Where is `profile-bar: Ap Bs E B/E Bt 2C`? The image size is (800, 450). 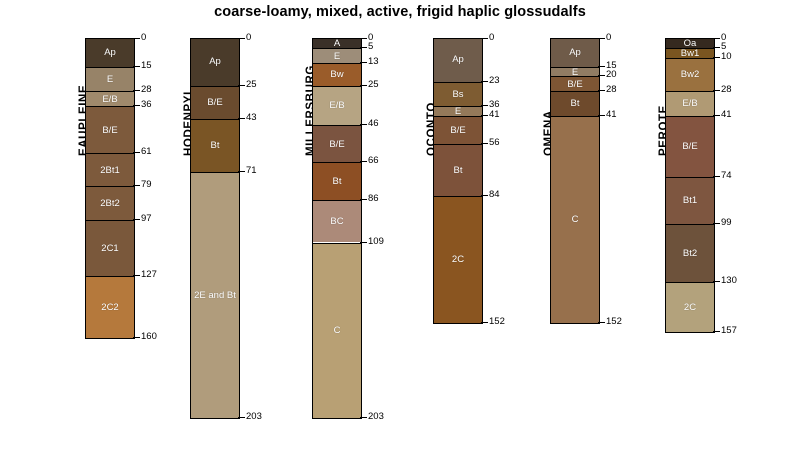
profile-bar: Ap Bs E B/E Bt 2C is located at coordinates (458, 181).